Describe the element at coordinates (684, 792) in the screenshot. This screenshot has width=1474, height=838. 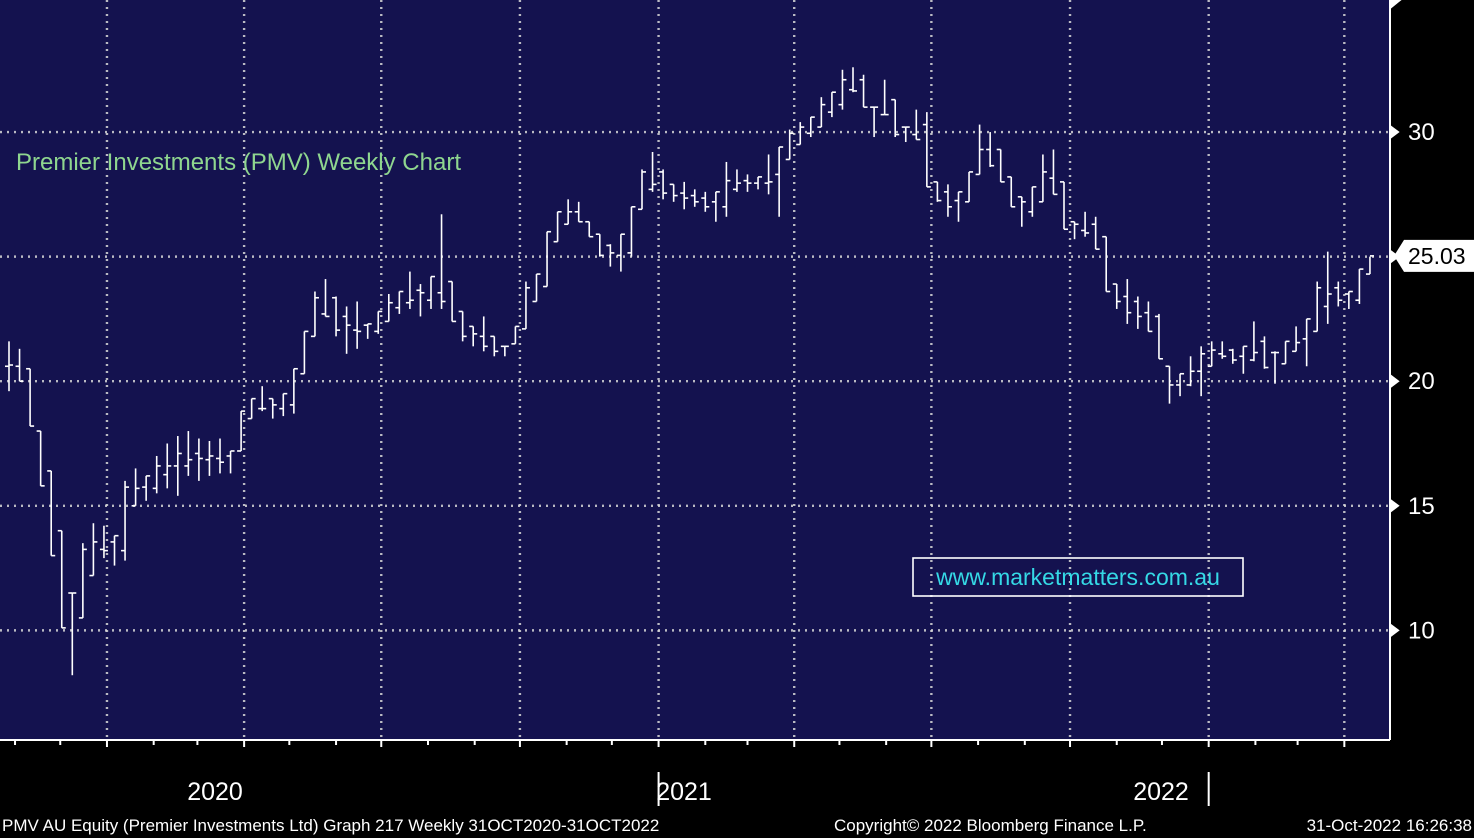
I see `year-label-2021: 2021` at that location.